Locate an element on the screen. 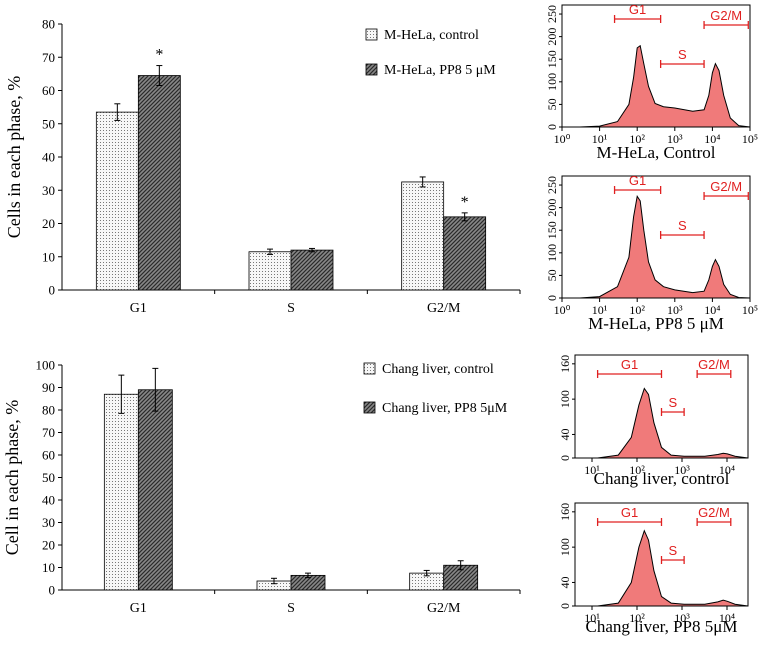 The image size is (765, 648). y-axis-label: Cells in each phase, % is located at coordinates (14, 157).